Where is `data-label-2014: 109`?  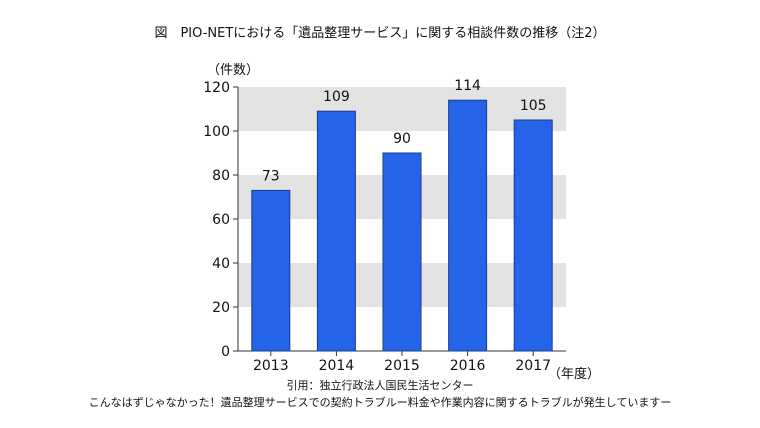 data-label-2014: 109 is located at coordinates (336, 97).